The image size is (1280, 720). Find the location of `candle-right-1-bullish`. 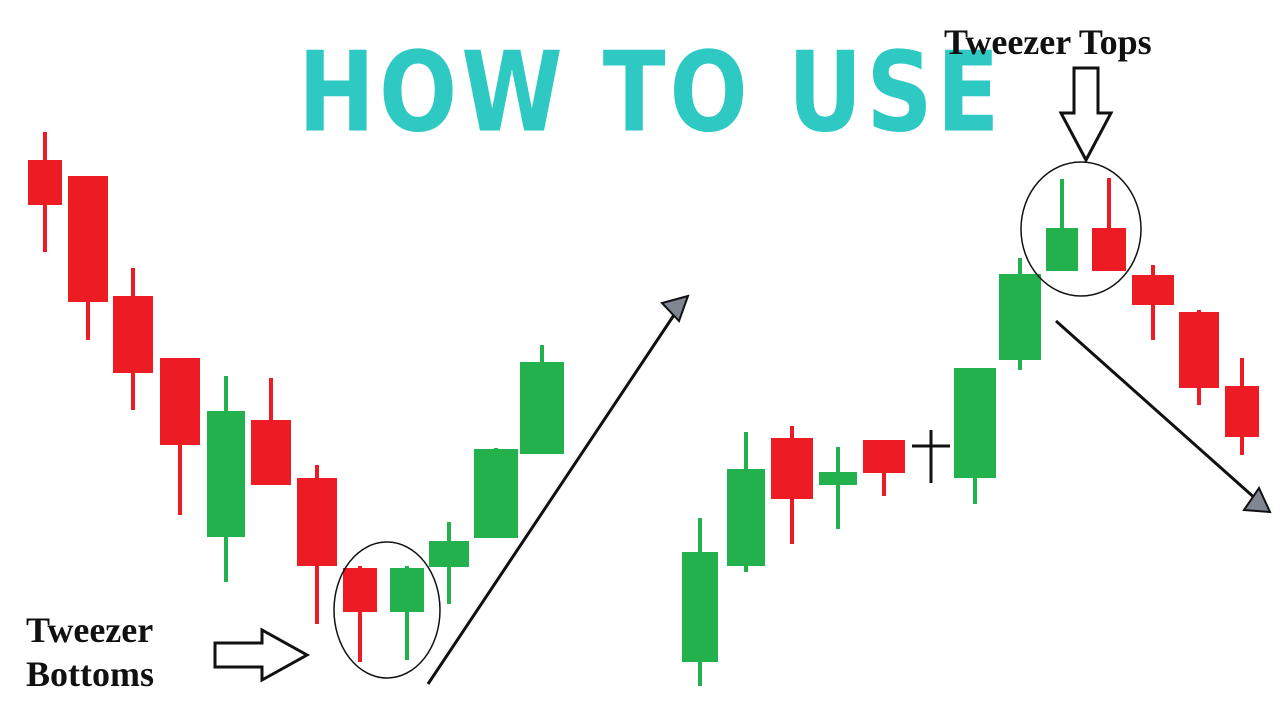

candle-right-1-bullish is located at coordinates (700, 602).